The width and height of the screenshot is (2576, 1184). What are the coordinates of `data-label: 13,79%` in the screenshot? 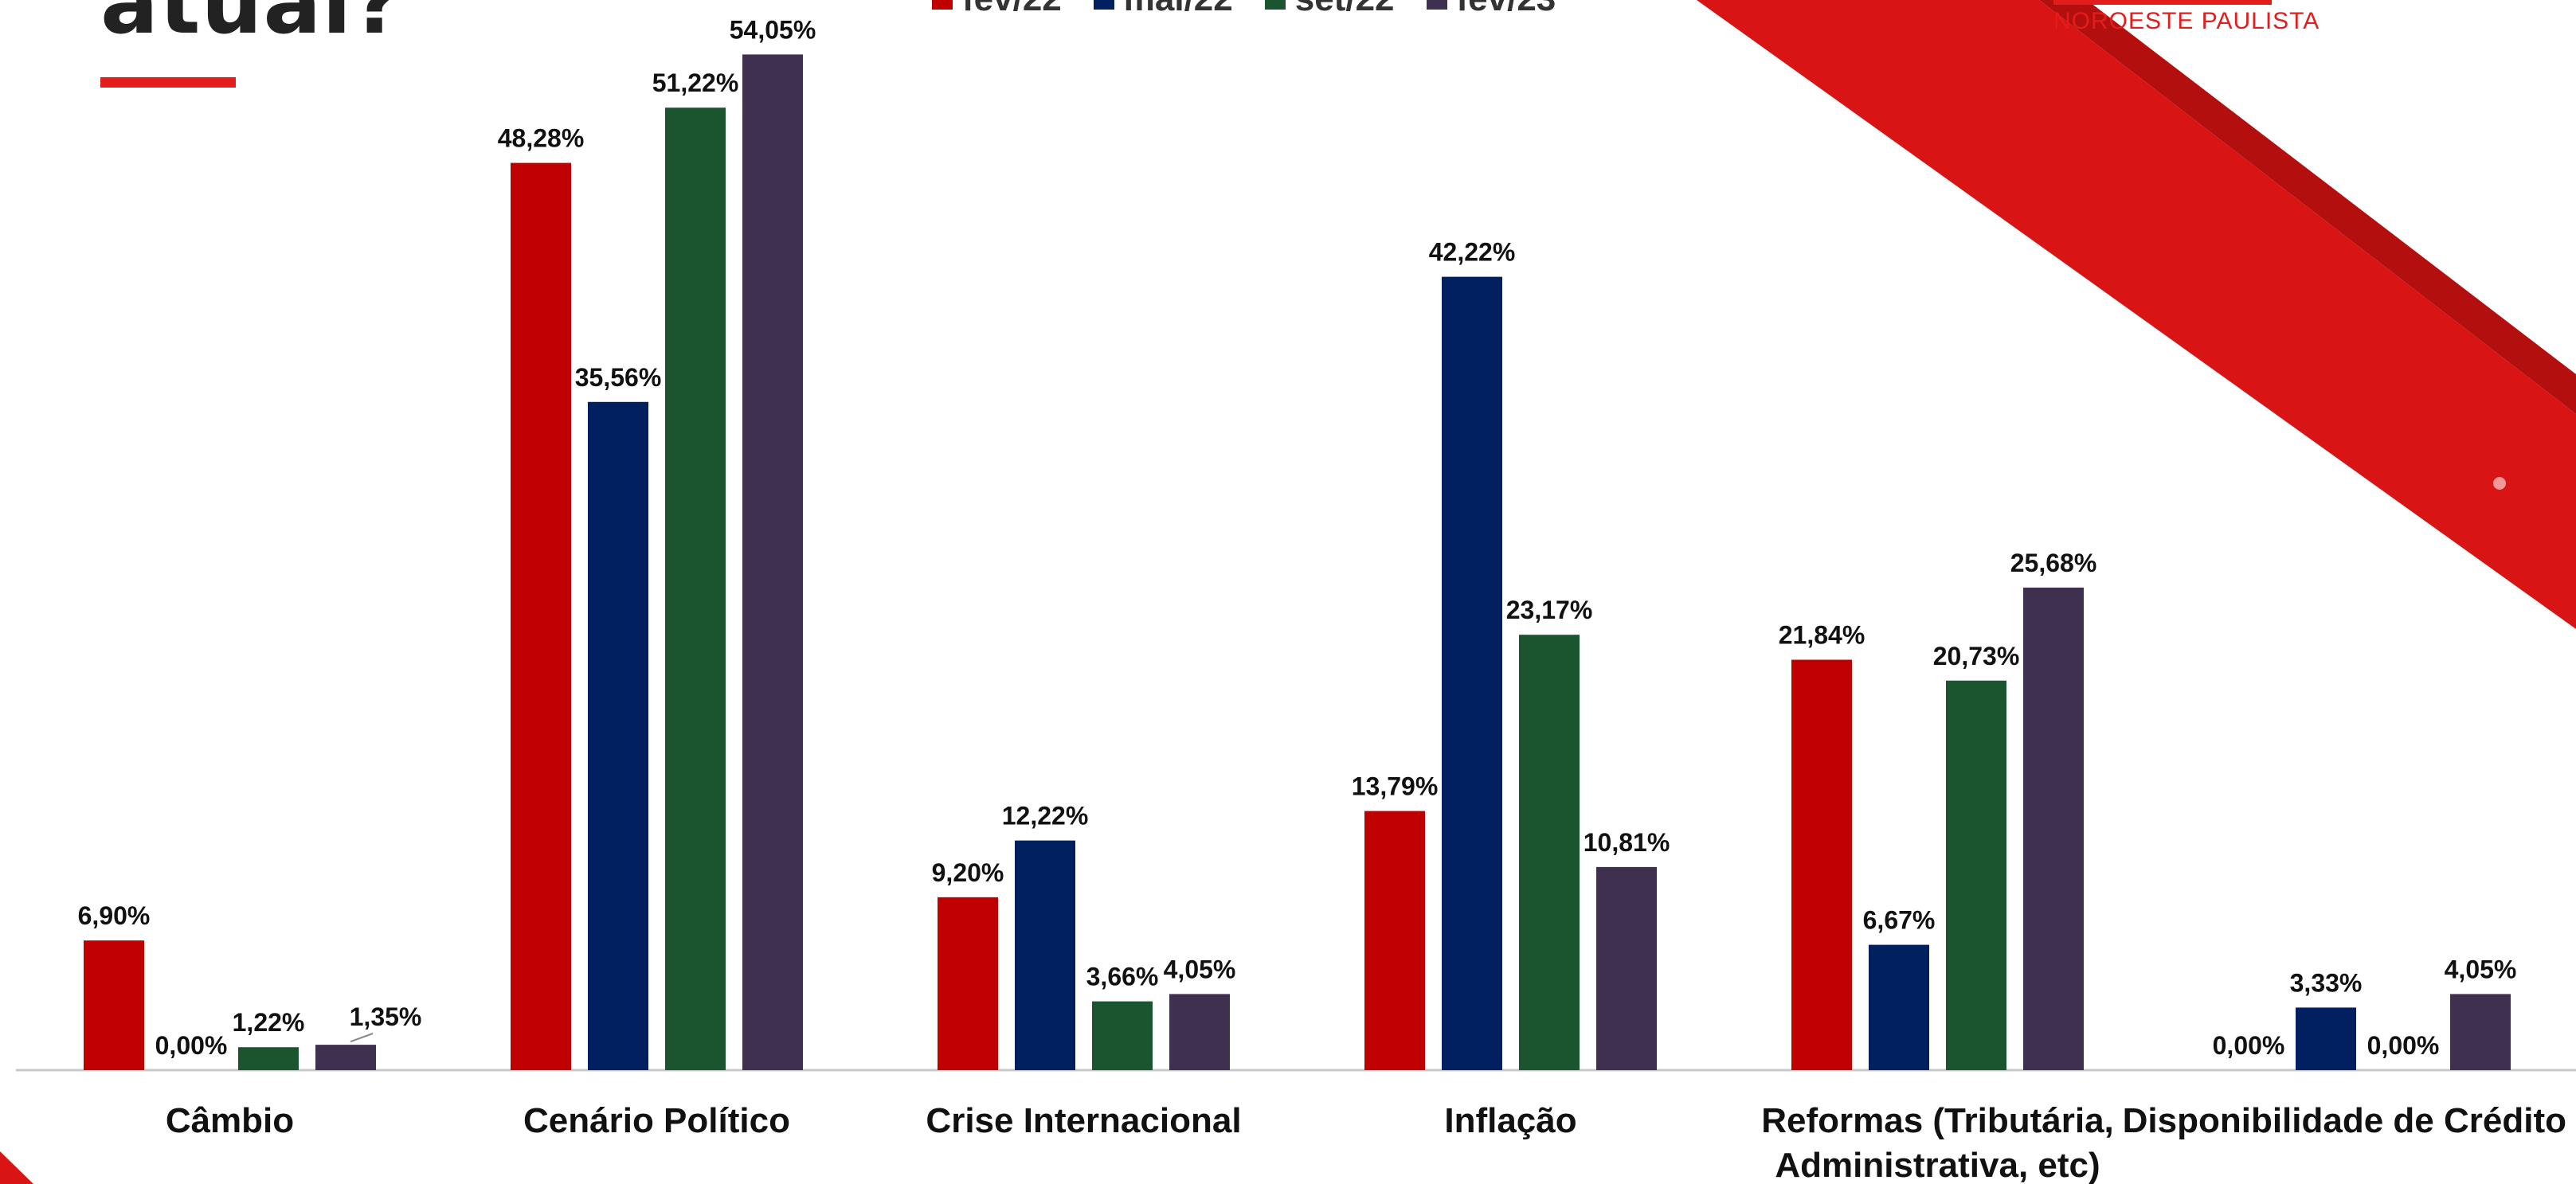 It's located at (1395, 786).